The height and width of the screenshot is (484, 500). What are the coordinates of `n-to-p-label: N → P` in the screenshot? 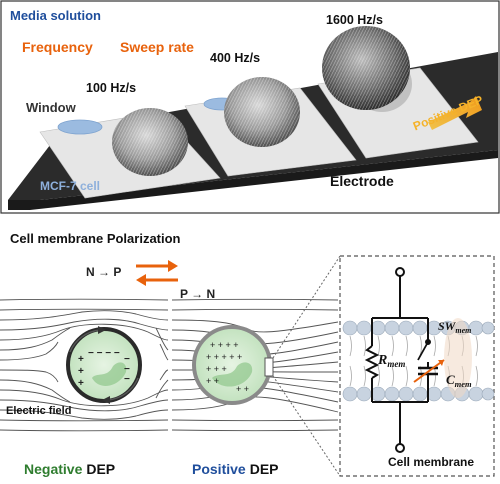 It's located at (103, 272).